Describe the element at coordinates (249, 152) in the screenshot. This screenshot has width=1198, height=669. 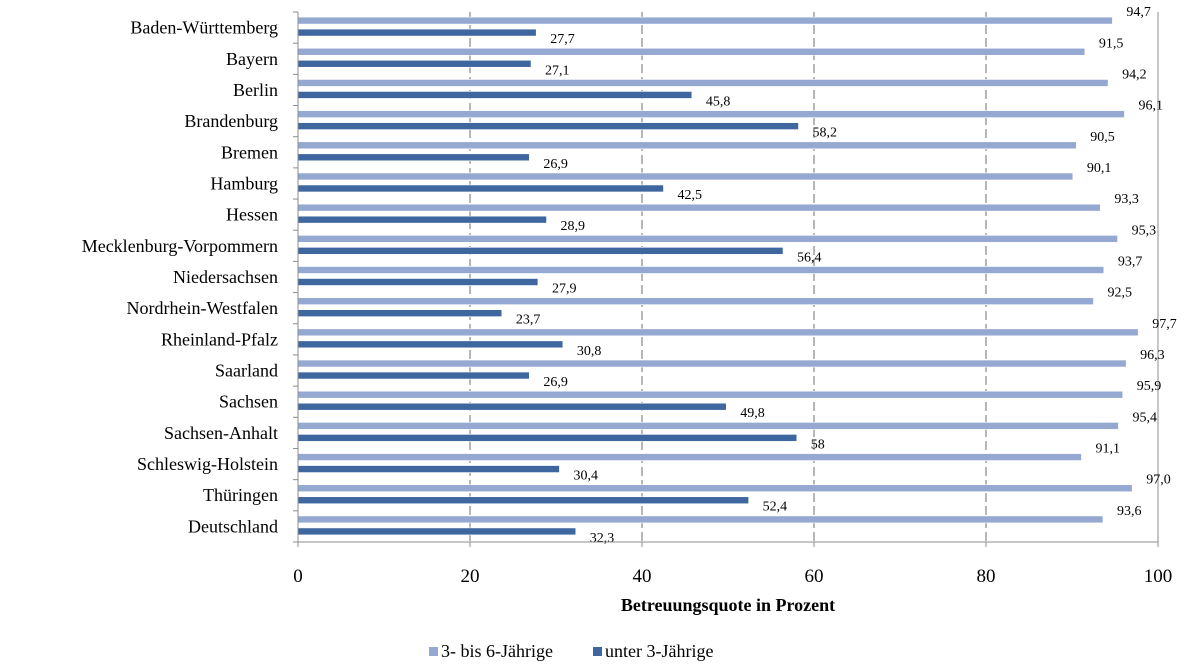
I see `category-label: Bremen` at that location.